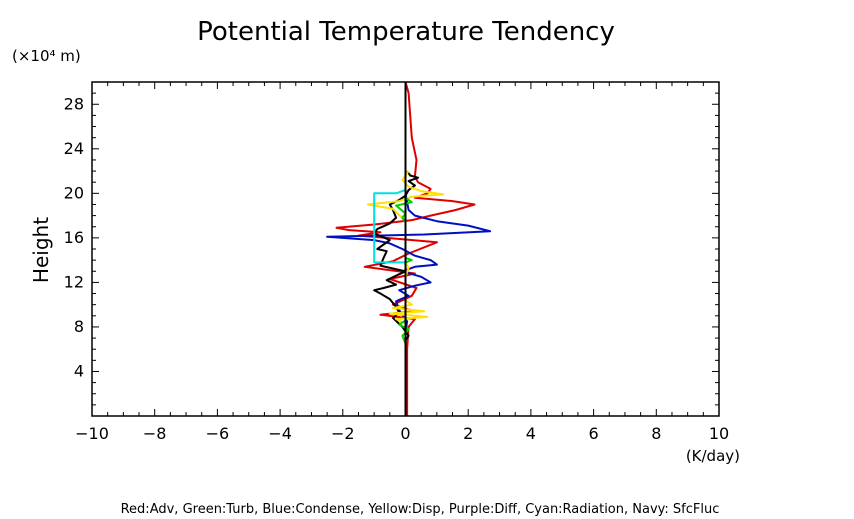  What do you see at coordinates (74, 281) in the screenshot?
I see `y-tick-label: 12` at bounding box center [74, 281].